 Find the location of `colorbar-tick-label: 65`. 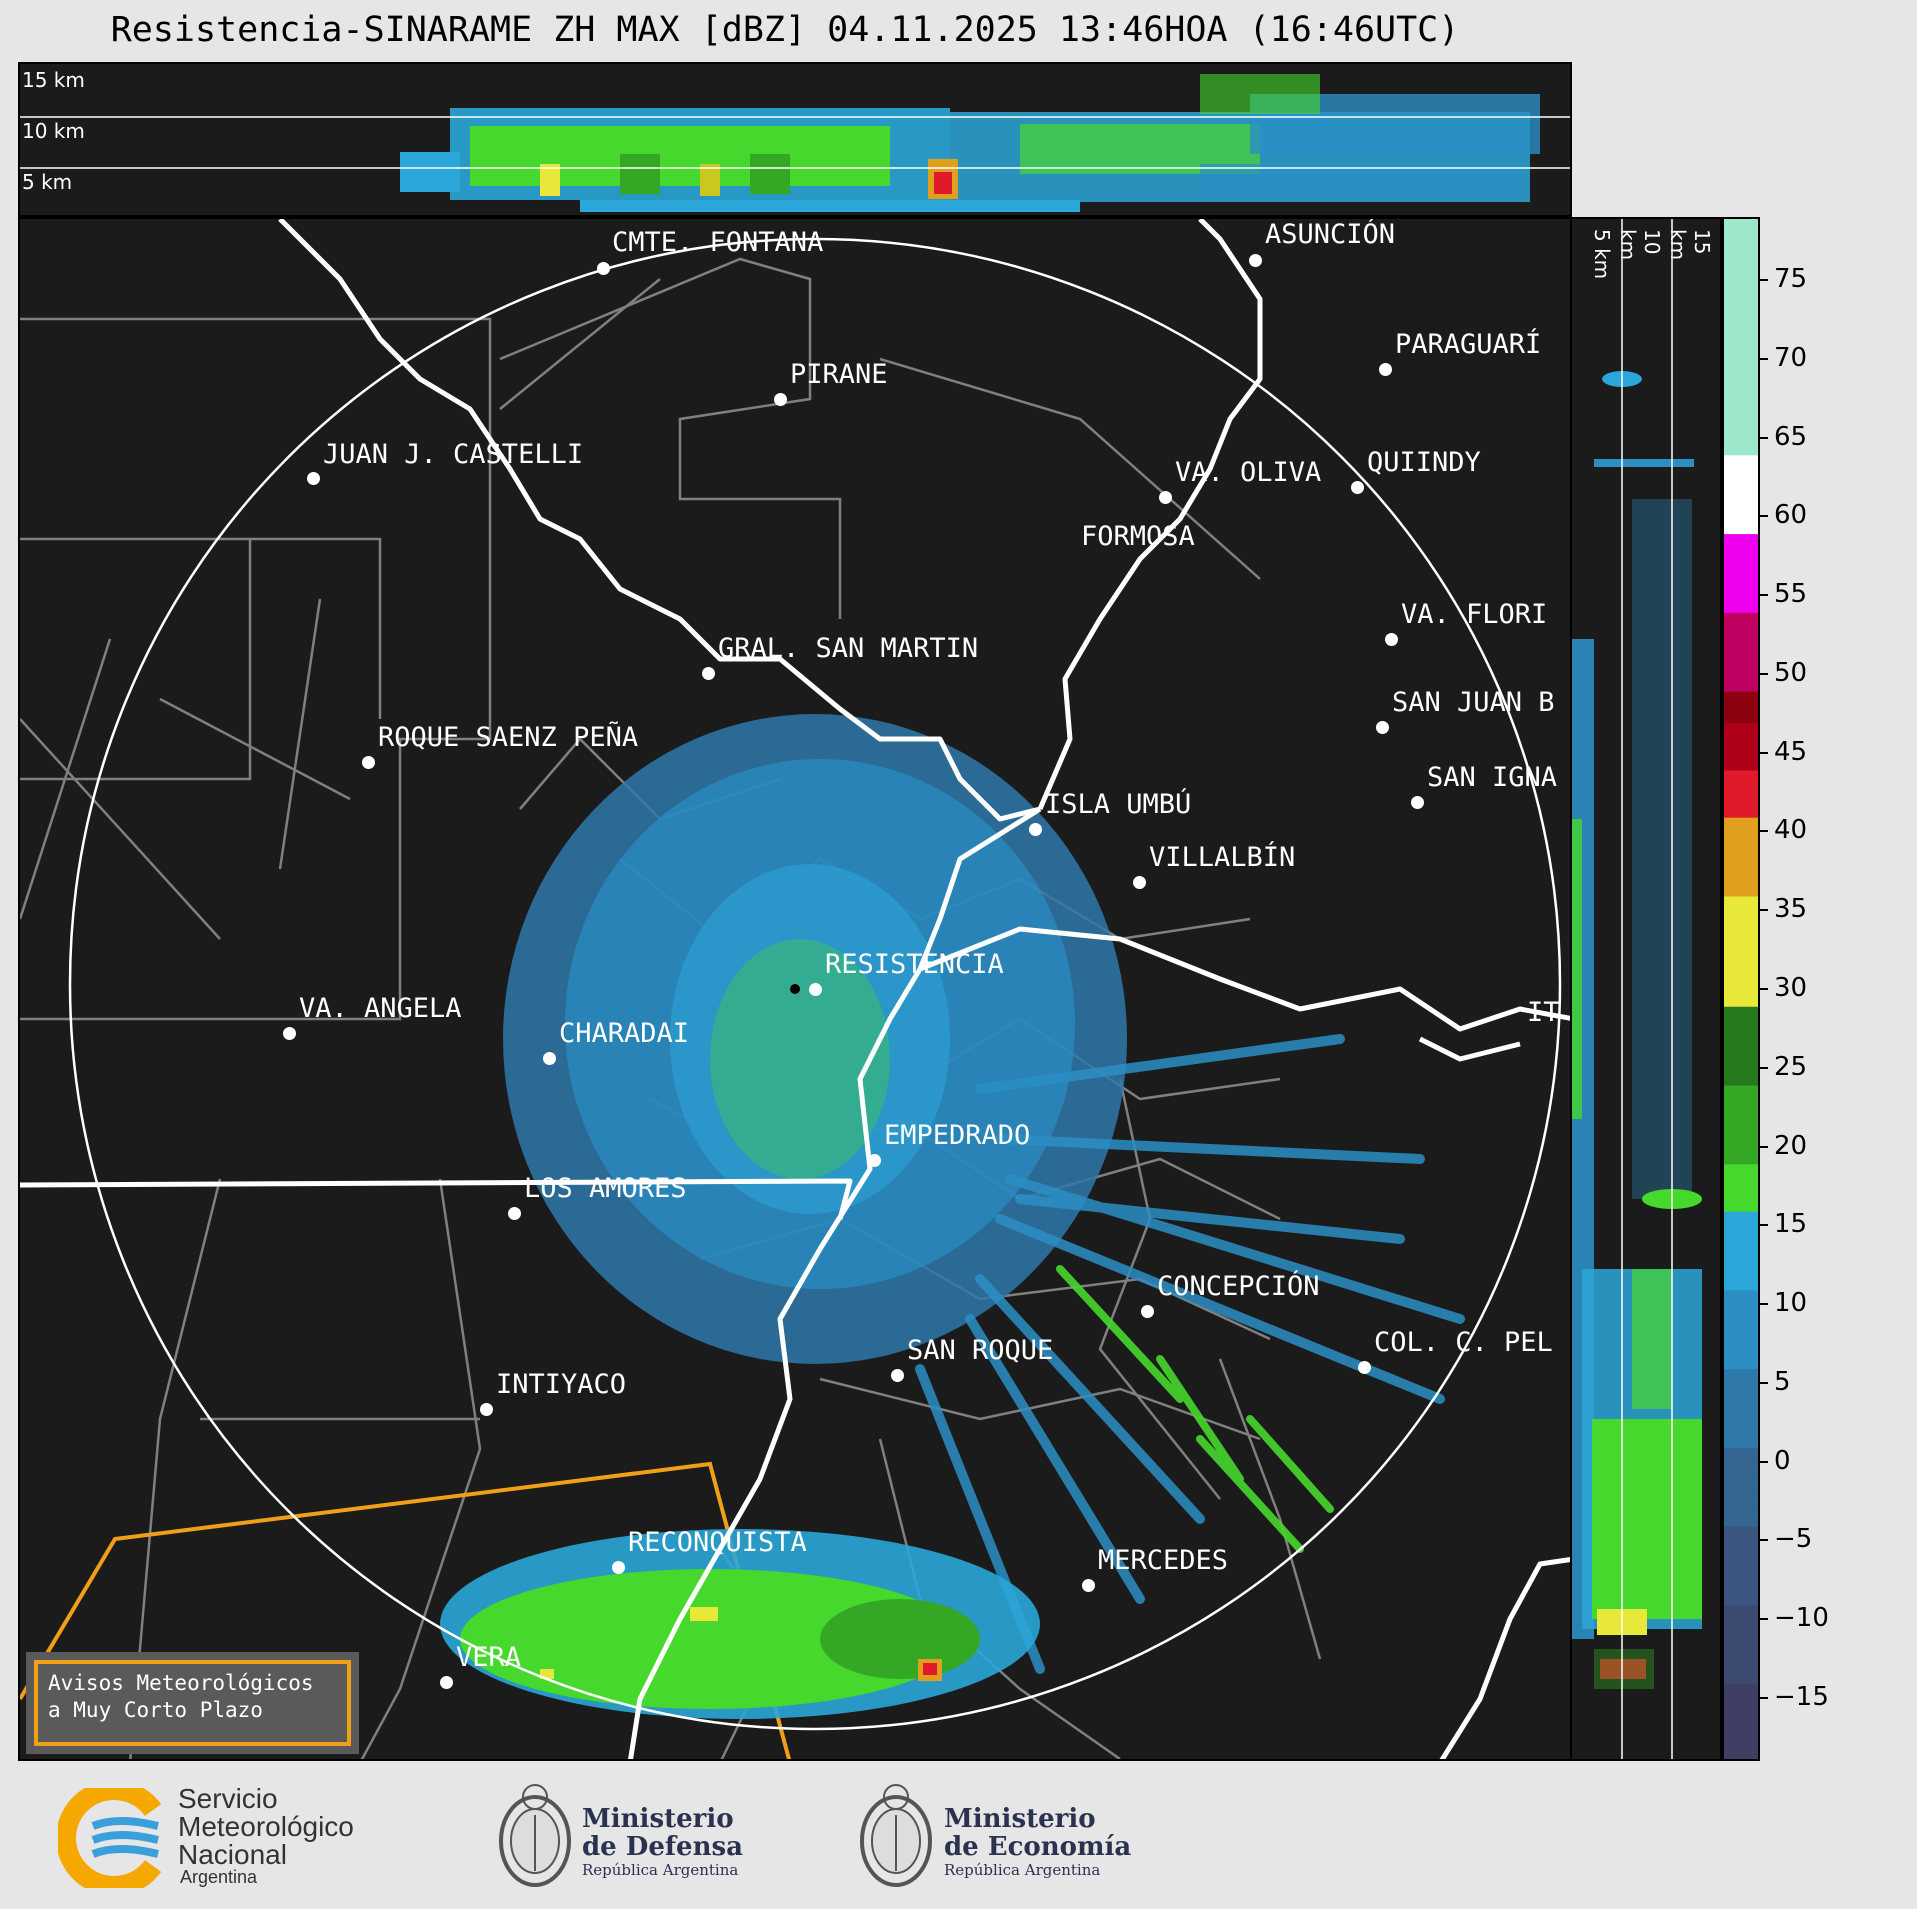

colorbar-tick-label: 65 is located at coordinates (1783, 437).